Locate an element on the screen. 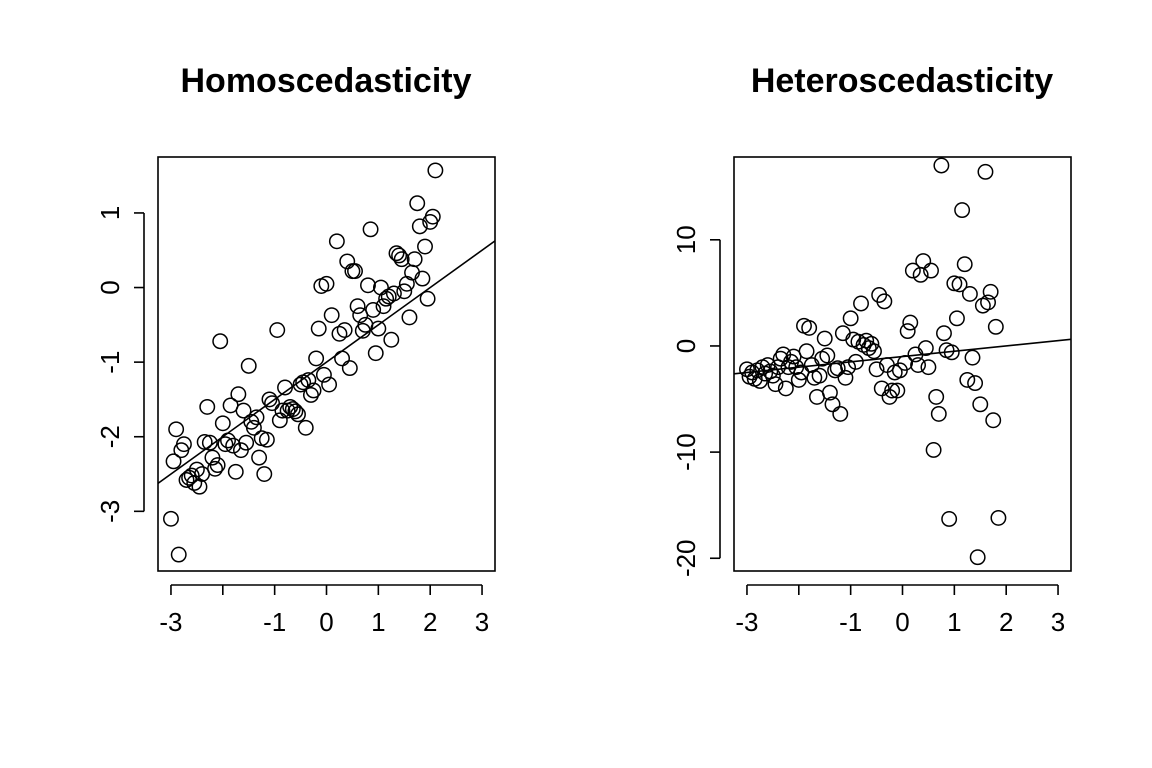 Image resolution: width=1152 pixels, height=768 pixels. x-tick-label: 0 is located at coordinates (902, 622).